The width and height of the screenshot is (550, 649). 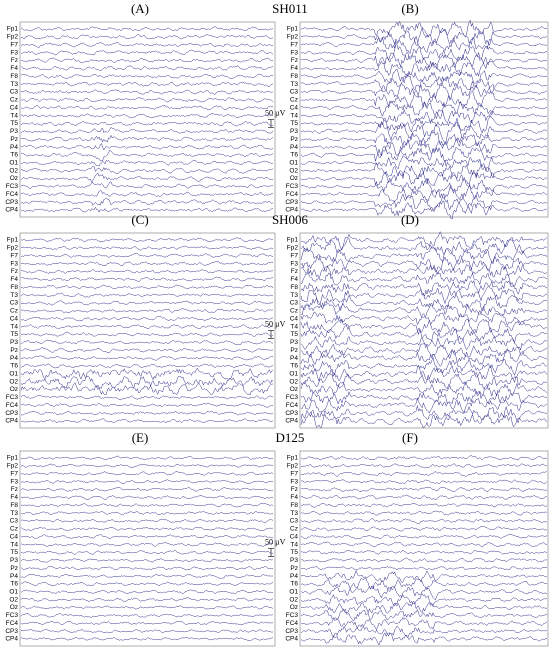 I want to click on channel-label: T6, so click(x=14, y=366).